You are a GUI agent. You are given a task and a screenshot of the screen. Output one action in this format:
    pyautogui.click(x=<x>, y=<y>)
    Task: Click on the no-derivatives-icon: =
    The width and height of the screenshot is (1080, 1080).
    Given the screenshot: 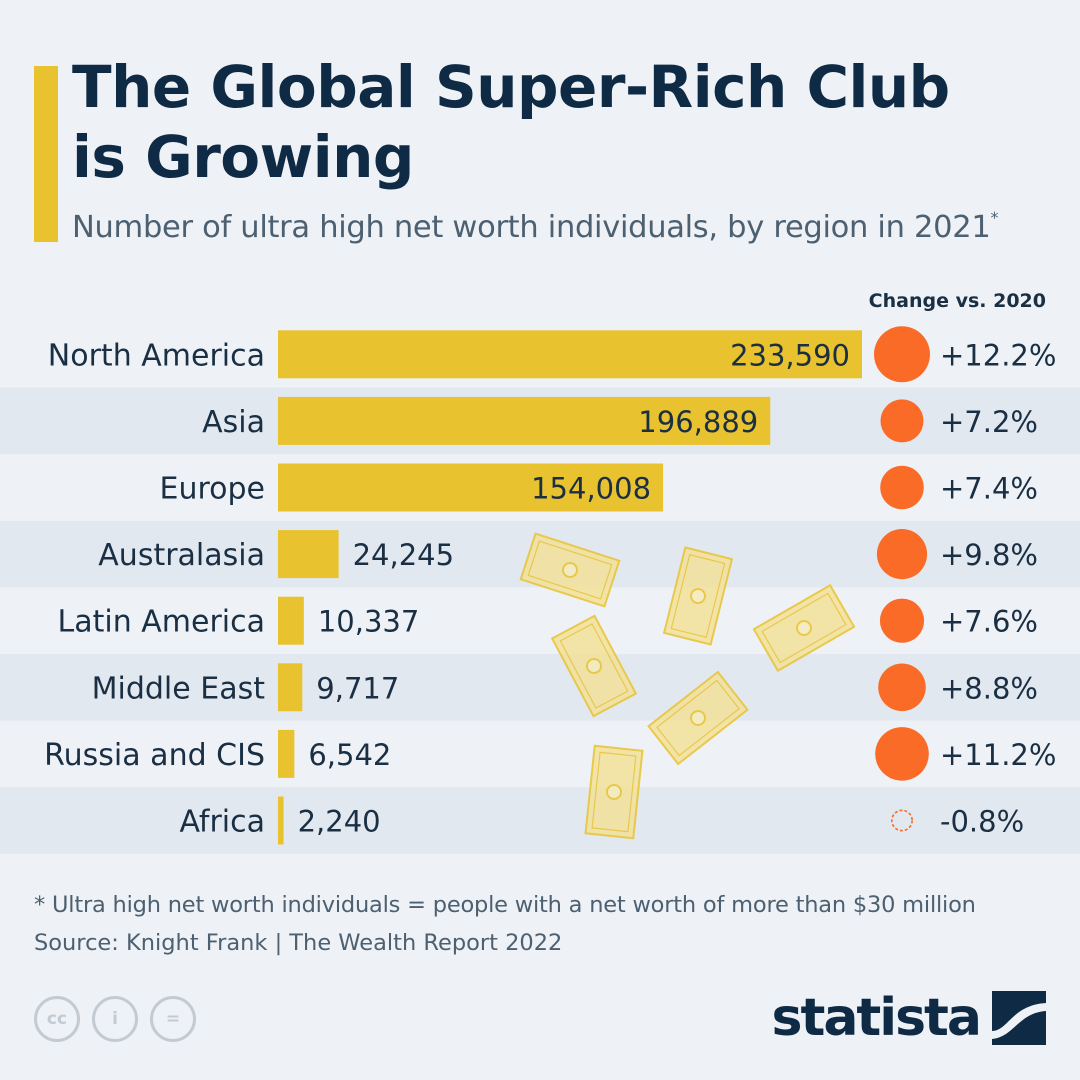 What is the action you would take?
    pyautogui.click(x=173, y=1019)
    